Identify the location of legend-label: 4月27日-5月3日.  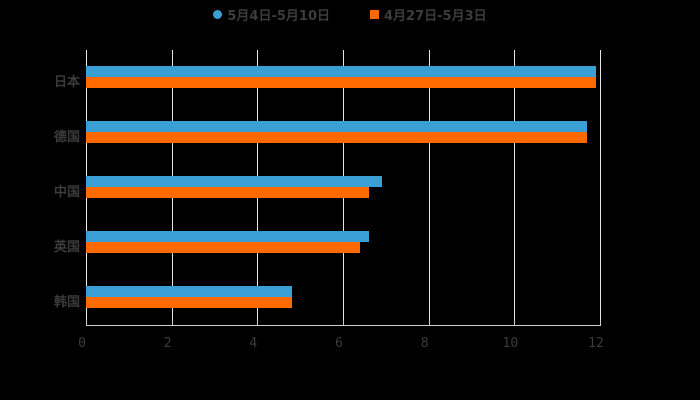
(435, 16).